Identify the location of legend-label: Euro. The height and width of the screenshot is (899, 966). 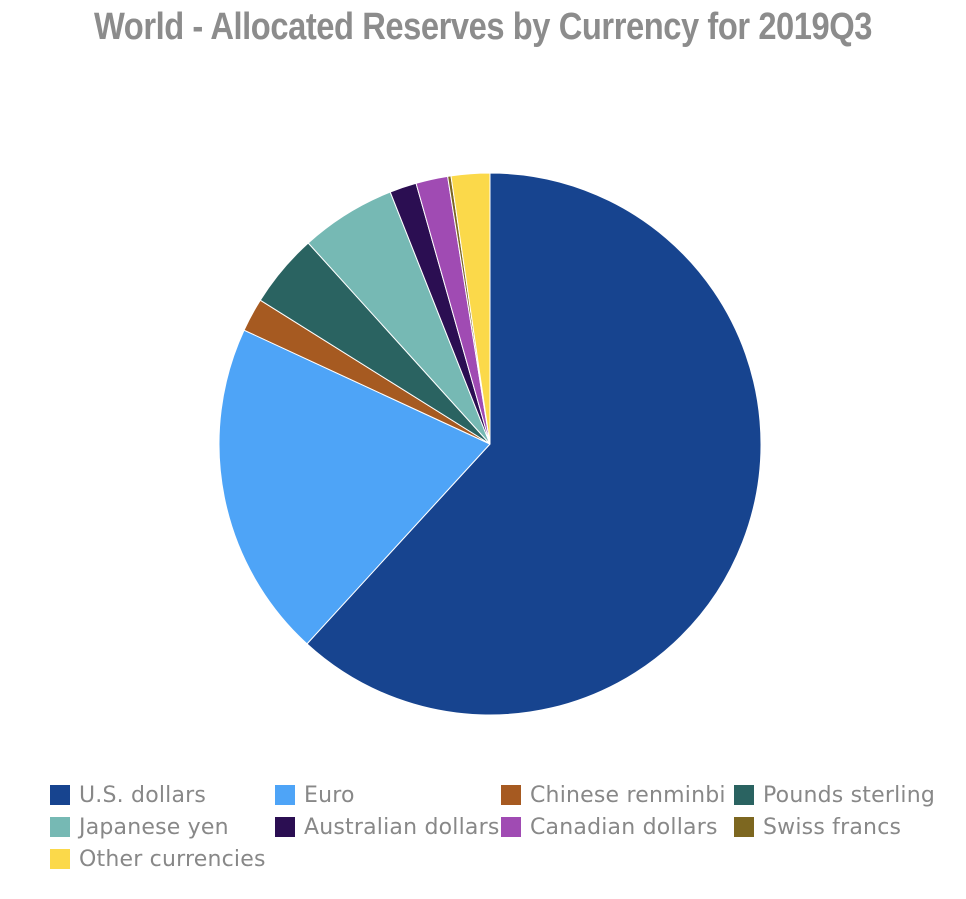
(329, 795).